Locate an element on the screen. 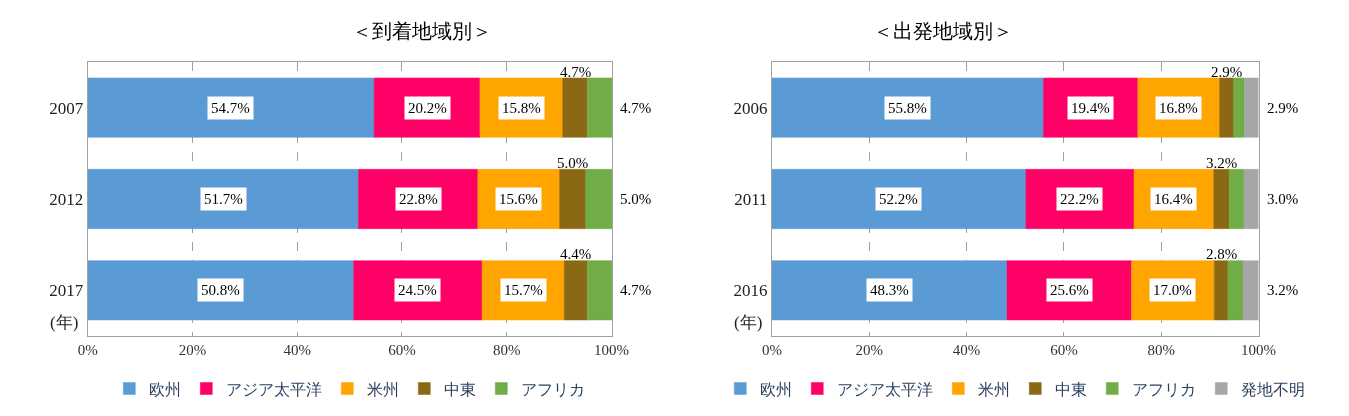 This screenshot has width=1349, height=416. chart-title: ＜出発地域別＞ is located at coordinates (943, 31).